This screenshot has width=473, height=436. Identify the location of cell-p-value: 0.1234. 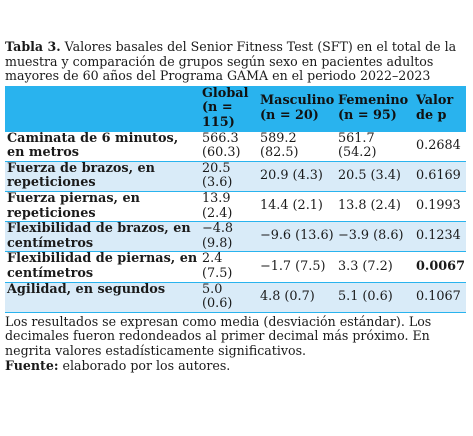
(438, 236).